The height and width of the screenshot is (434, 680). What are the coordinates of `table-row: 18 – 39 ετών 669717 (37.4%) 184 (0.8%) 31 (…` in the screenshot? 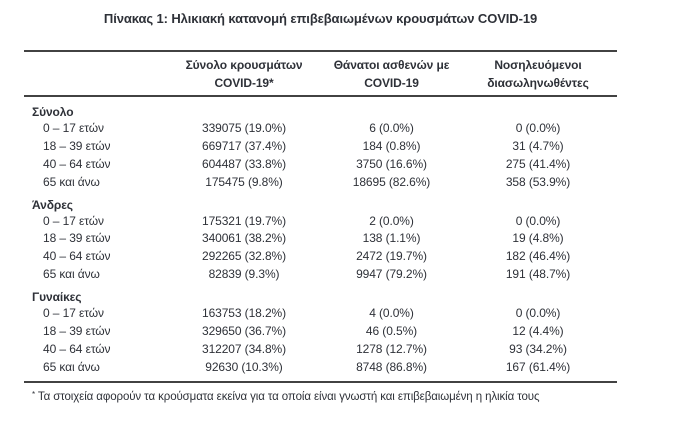 It's located at (320, 146).